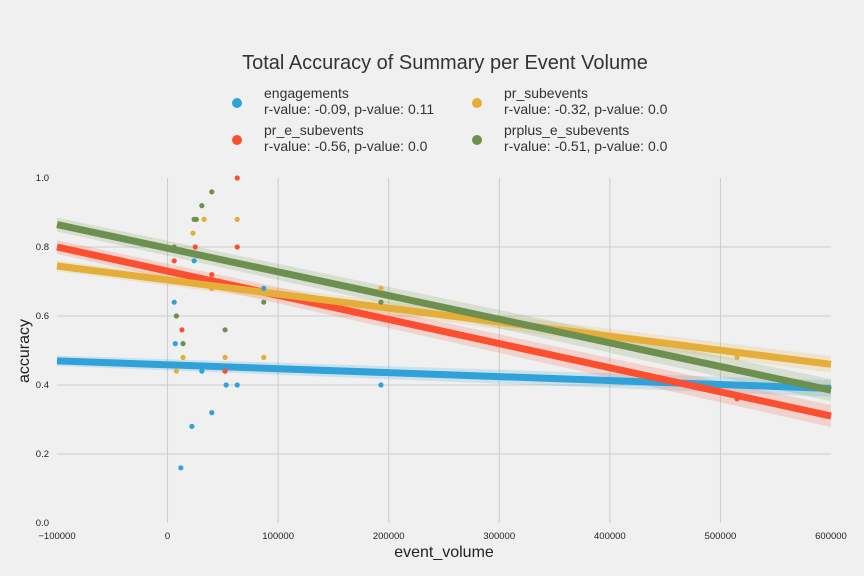 Image resolution: width=864 pixels, height=576 pixels. What do you see at coordinates (721, 536) in the screenshot?
I see `x-tick-label: 500000` at bounding box center [721, 536].